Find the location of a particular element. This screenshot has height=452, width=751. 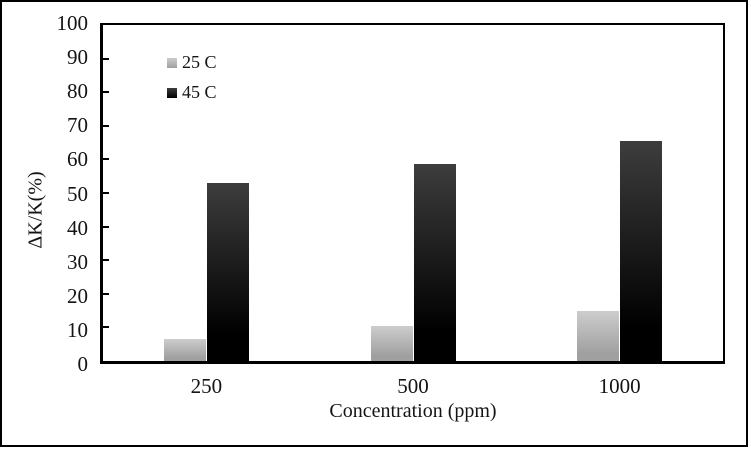

y-tick-label: 30 is located at coordinates (77, 261).